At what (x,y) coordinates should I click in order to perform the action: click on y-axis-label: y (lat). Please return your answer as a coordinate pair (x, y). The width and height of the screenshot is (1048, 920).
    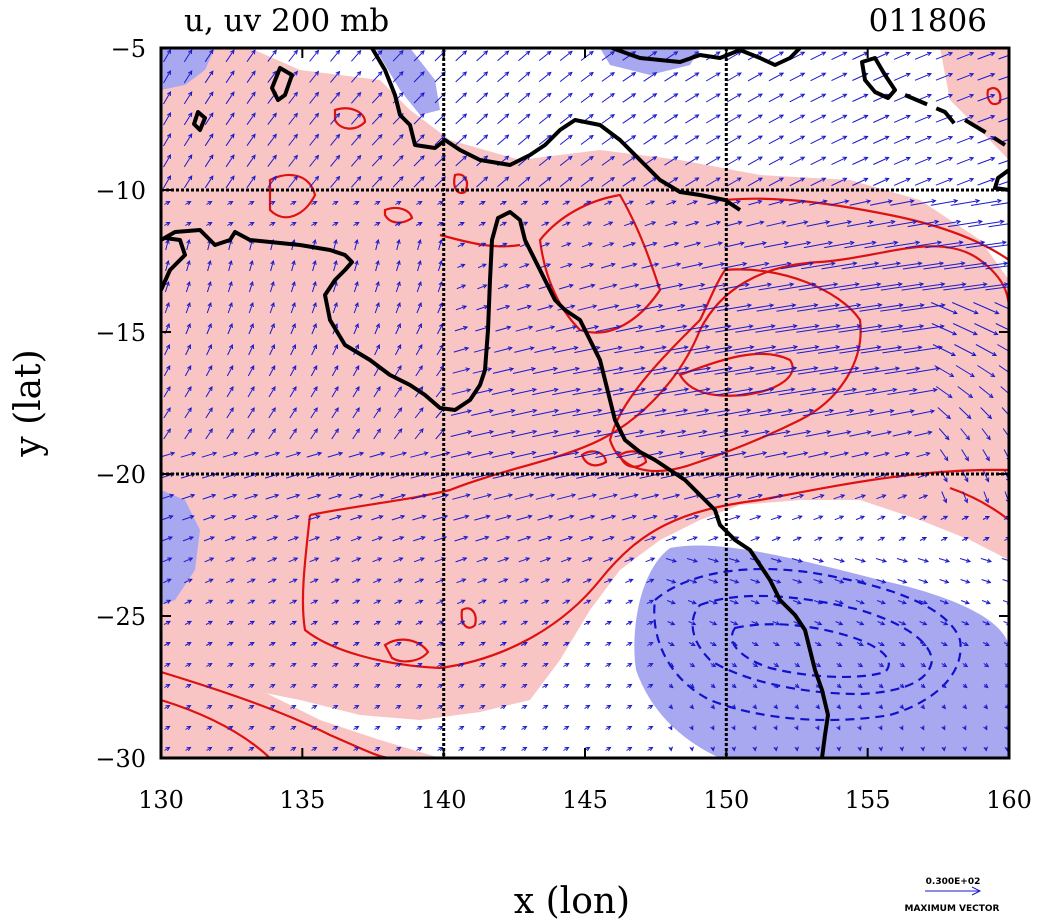
    Looking at the image, I should click on (28, 403).